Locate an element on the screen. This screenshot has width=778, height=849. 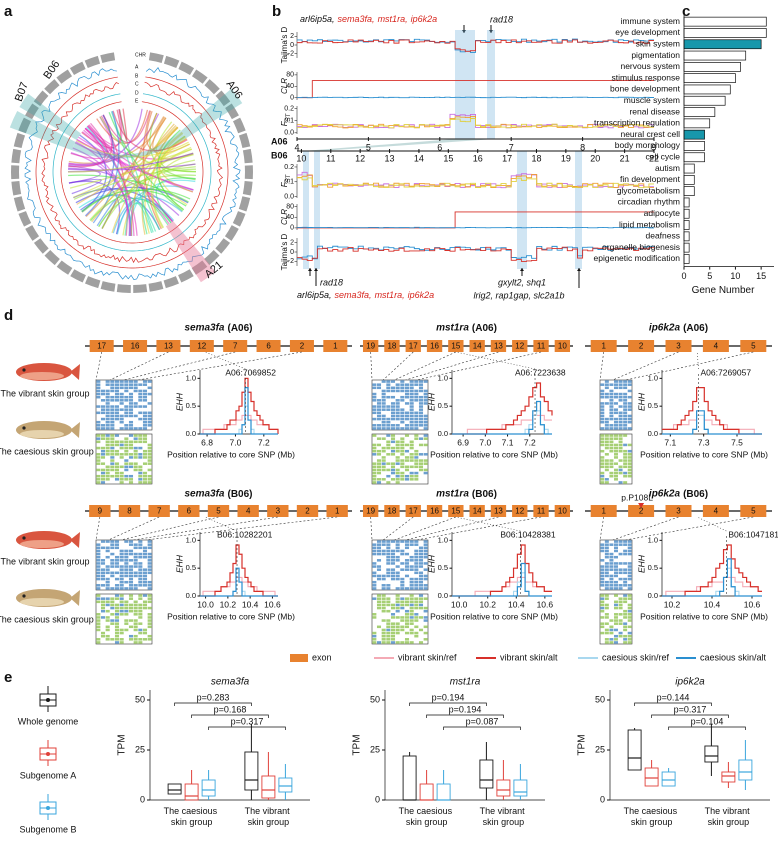
track-label: Tajima's D is located at coordinates (284, 44).